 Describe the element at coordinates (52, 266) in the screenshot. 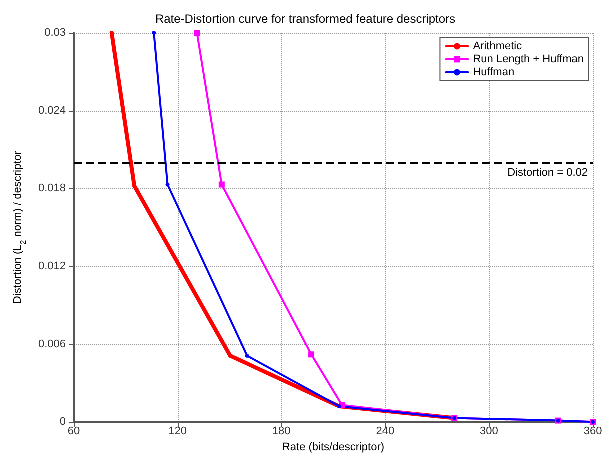

I see `y-tick-label: 0.012` at that location.